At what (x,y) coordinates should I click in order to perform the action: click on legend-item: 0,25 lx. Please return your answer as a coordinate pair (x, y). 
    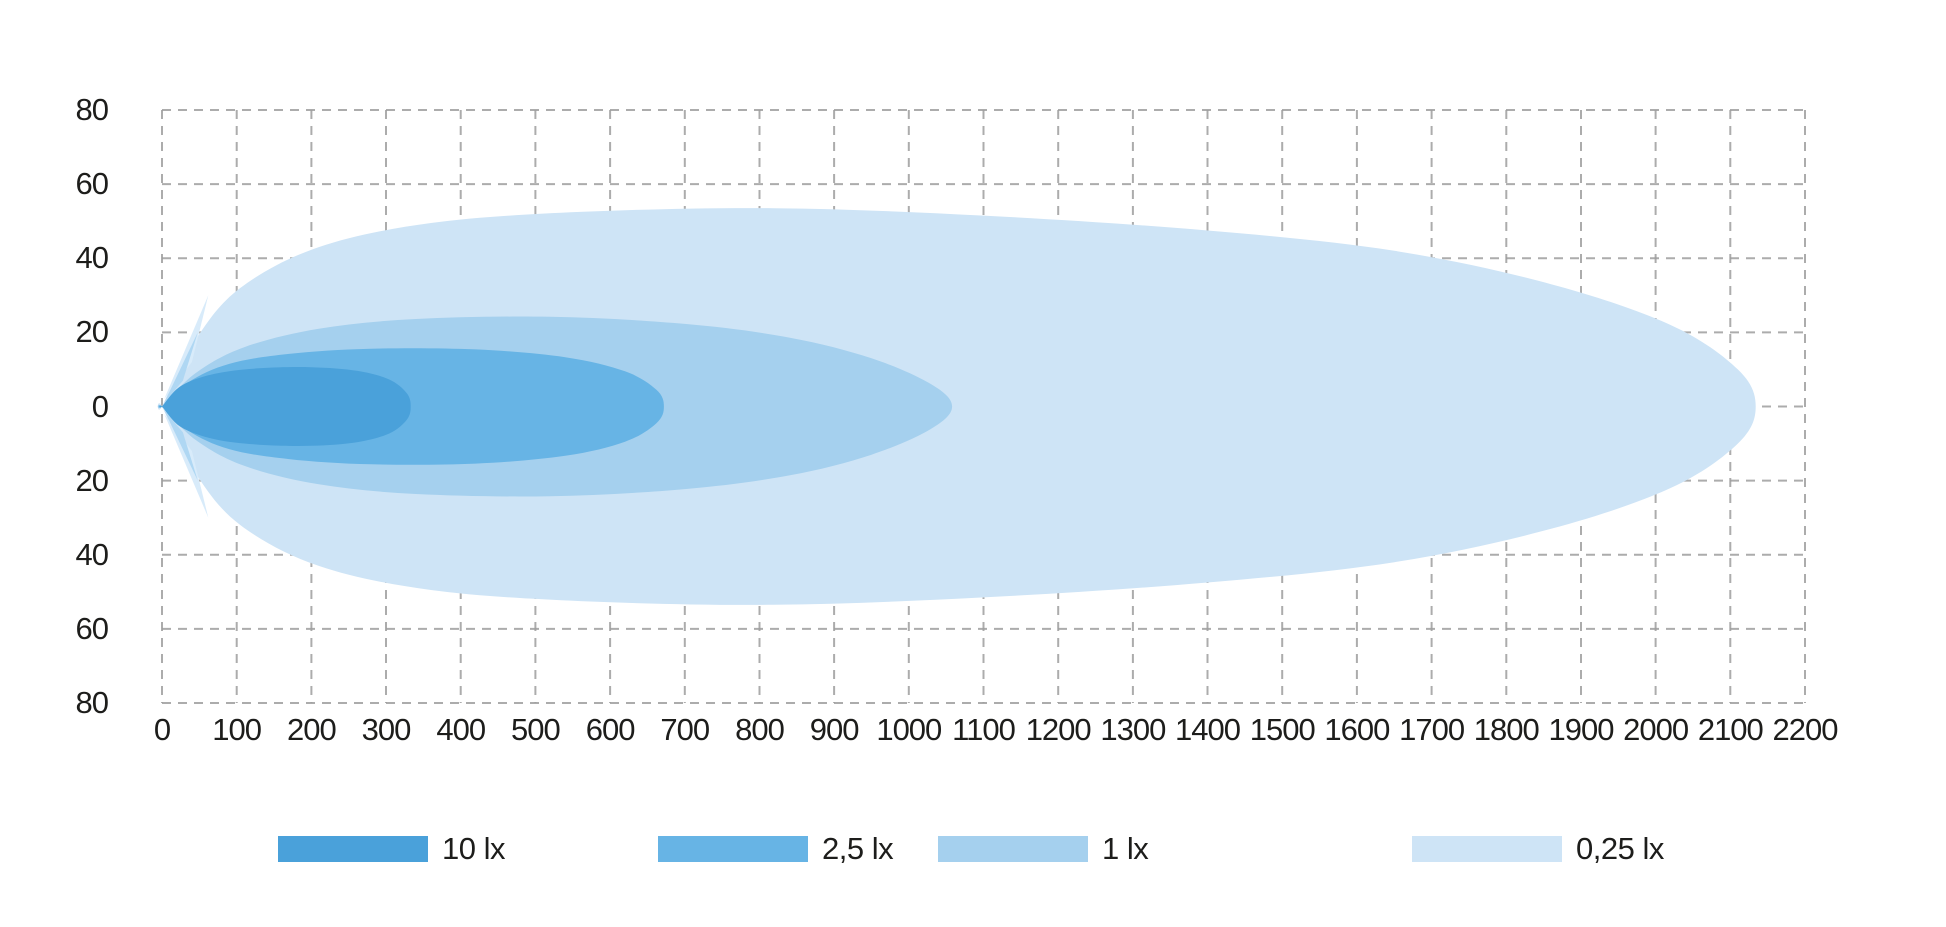
    Looking at the image, I should click on (1538, 849).